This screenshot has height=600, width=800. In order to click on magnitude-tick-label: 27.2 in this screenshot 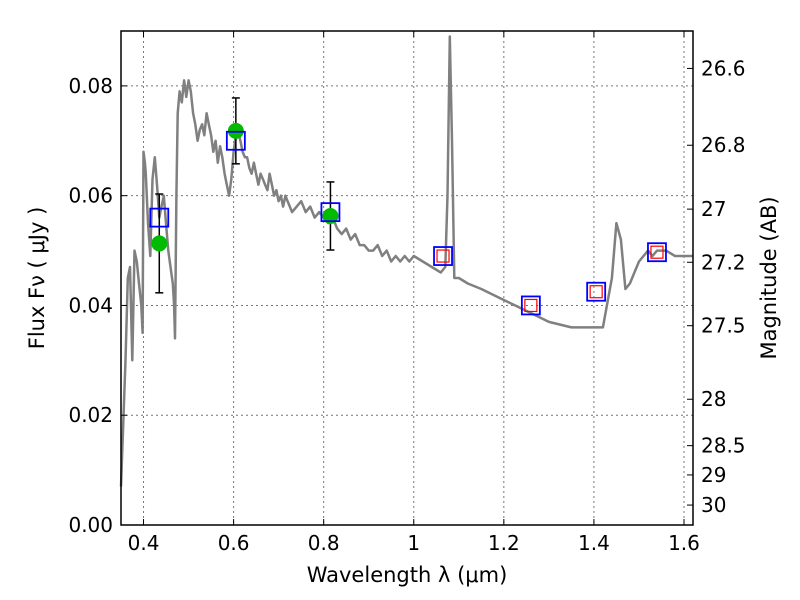, I will do `click(723, 262)`.